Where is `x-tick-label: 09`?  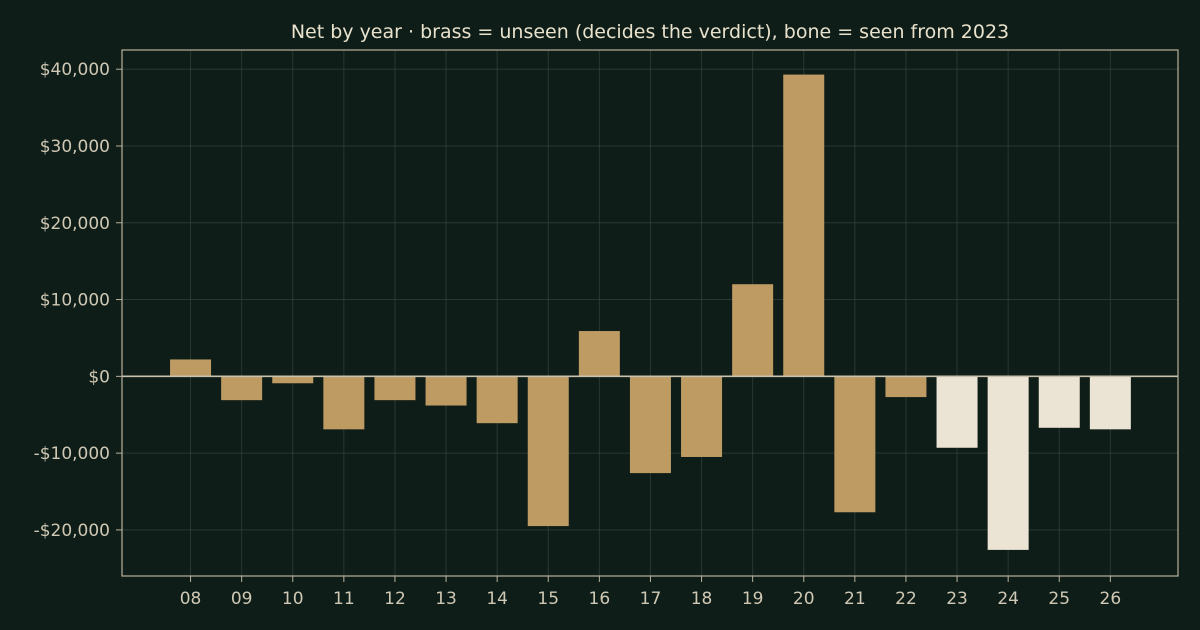 x-tick-label: 09 is located at coordinates (242, 599).